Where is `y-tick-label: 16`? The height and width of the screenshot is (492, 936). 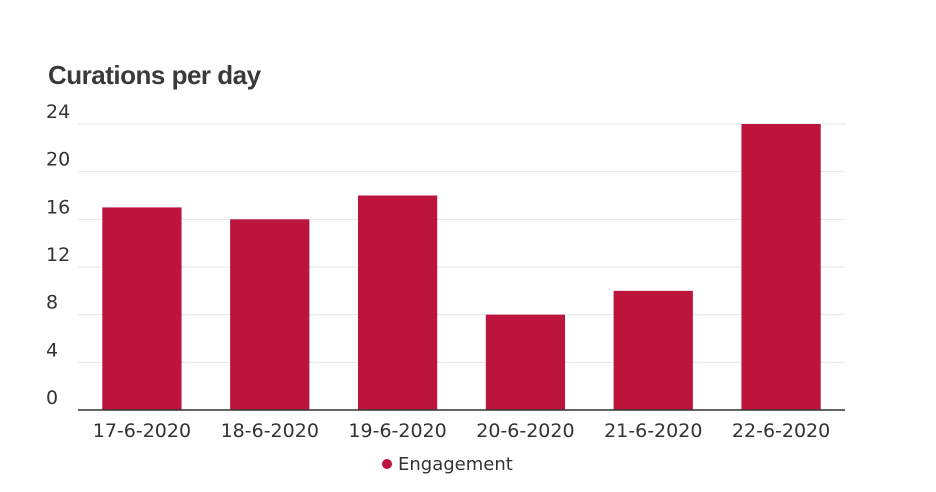 y-tick-label: 16 is located at coordinates (58, 207).